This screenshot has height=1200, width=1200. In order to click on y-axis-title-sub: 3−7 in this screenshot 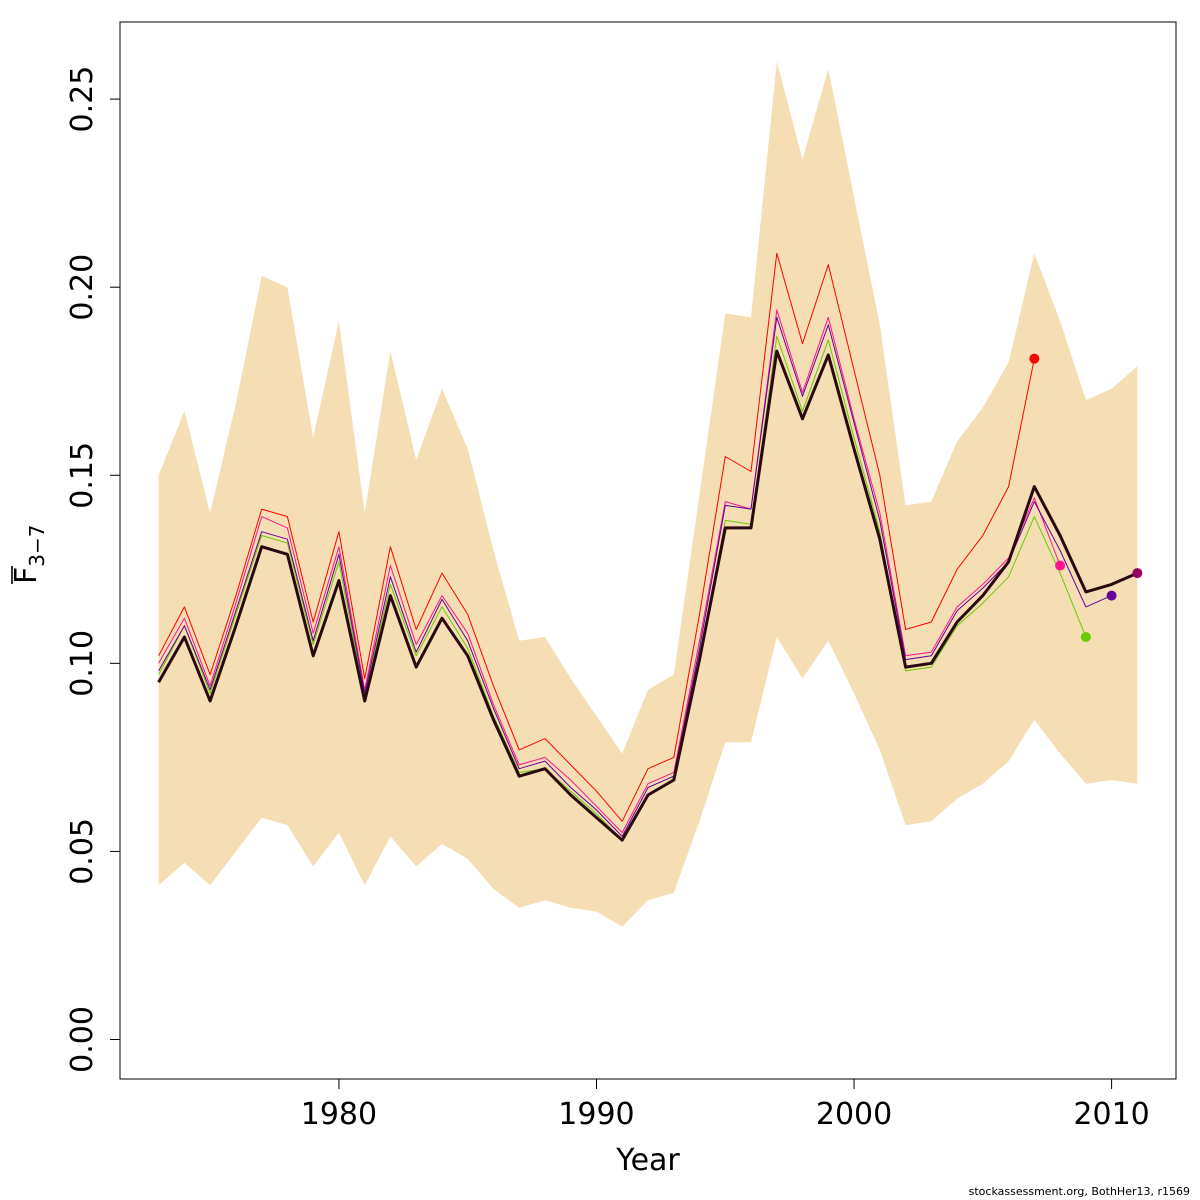, I will do `click(37, 546)`.